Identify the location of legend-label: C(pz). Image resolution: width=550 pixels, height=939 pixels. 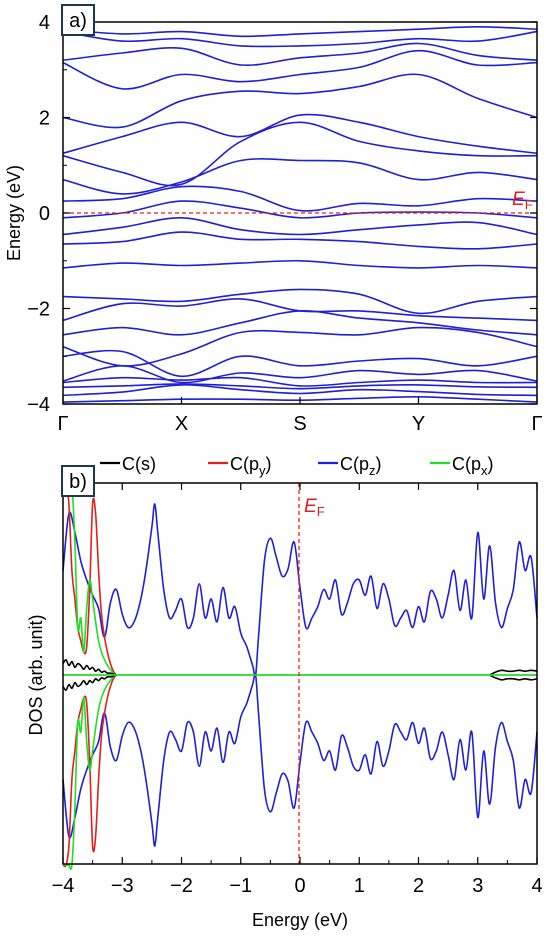
(361, 466).